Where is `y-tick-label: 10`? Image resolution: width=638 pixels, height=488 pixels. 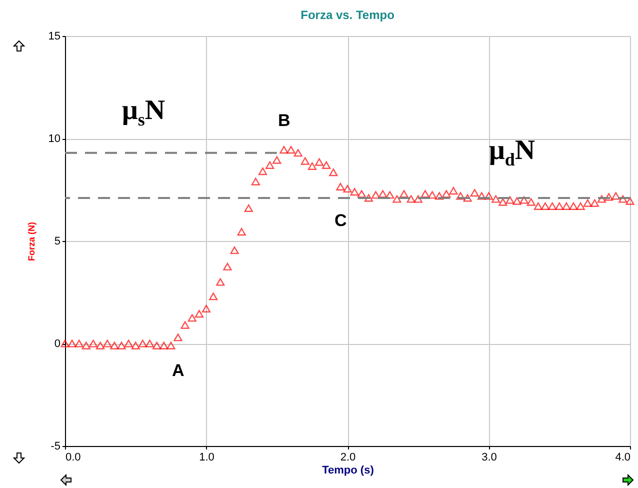
y-tick-label: 10 is located at coordinates (54, 139).